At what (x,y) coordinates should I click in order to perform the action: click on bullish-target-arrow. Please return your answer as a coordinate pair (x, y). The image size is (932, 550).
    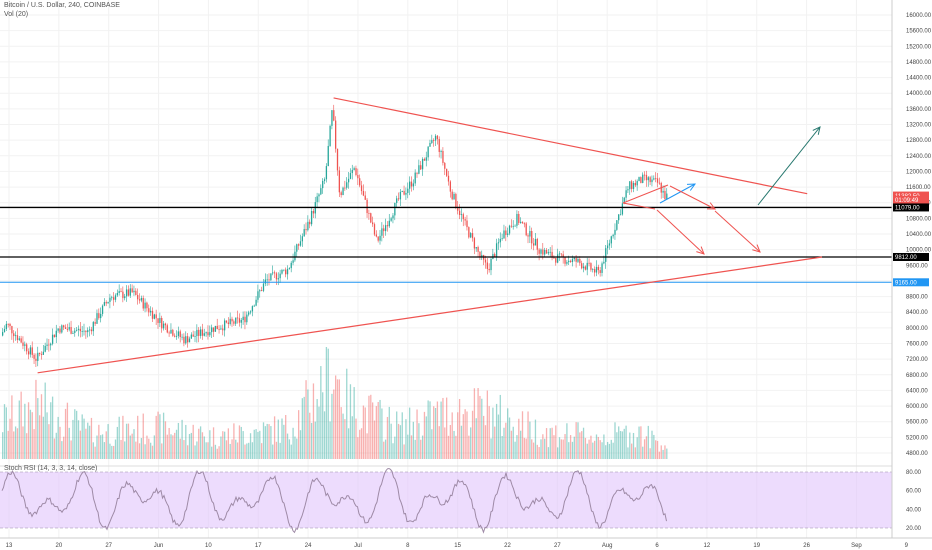
    Looking at the image, I should click on (789, 166).